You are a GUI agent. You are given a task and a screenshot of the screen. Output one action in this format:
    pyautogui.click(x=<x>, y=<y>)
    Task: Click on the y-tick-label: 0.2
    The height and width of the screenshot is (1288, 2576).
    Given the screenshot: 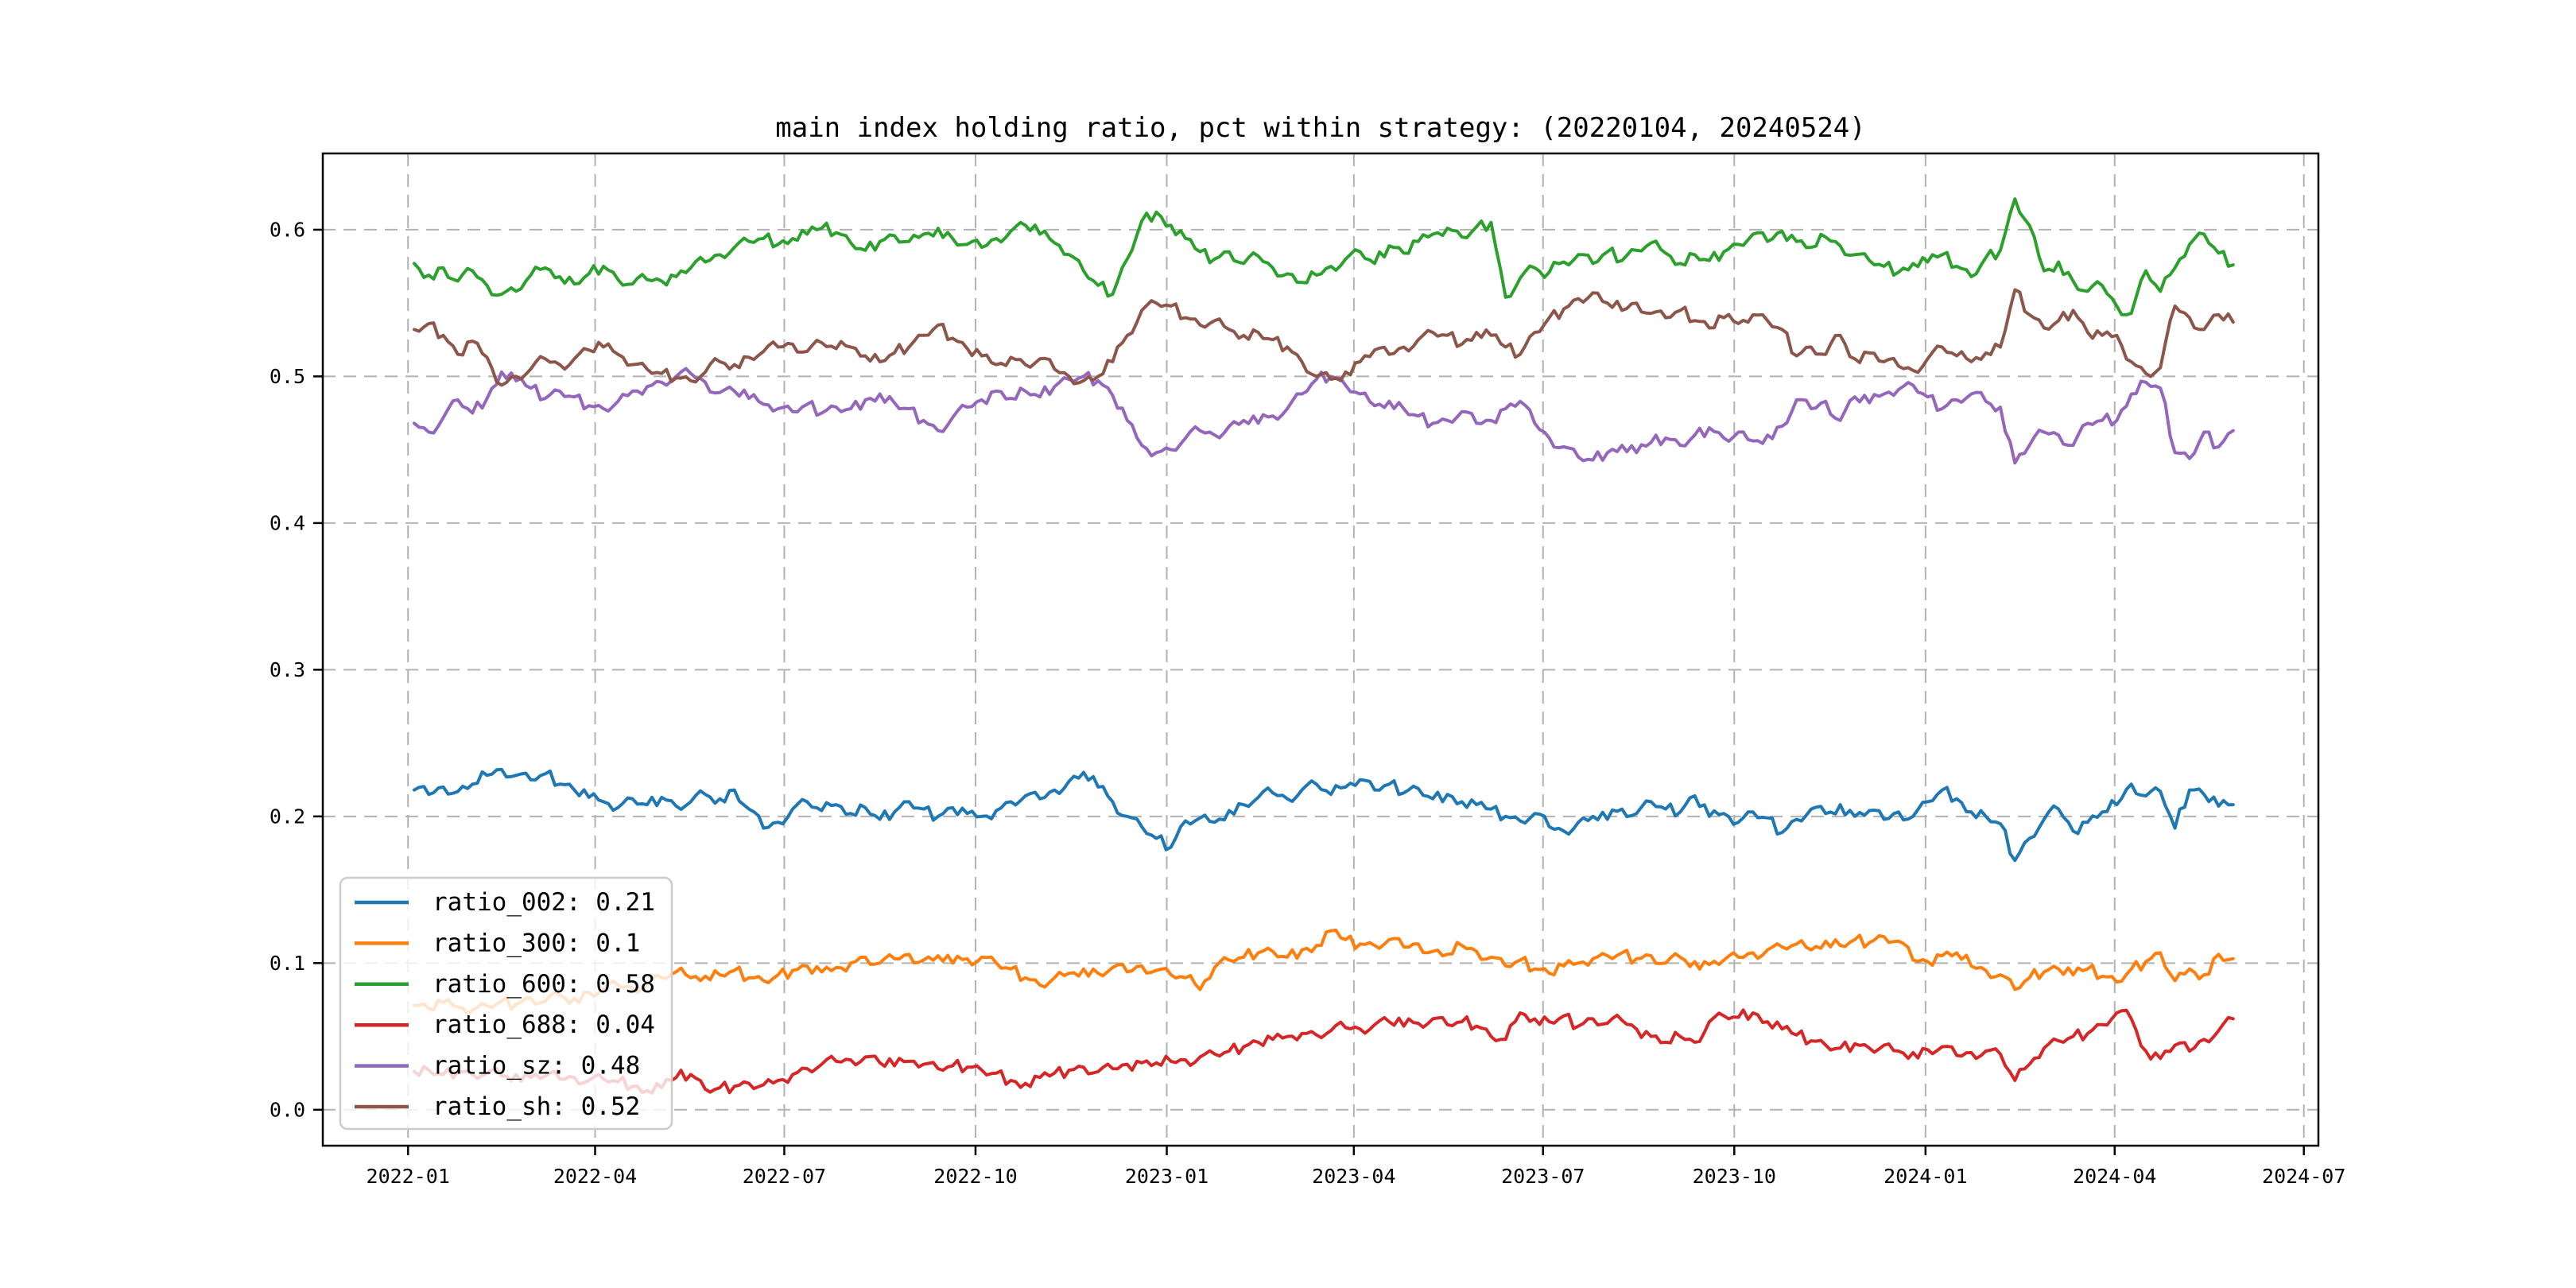 What is the action you would take?
    pyautogui.click(x=287, y=816)
    